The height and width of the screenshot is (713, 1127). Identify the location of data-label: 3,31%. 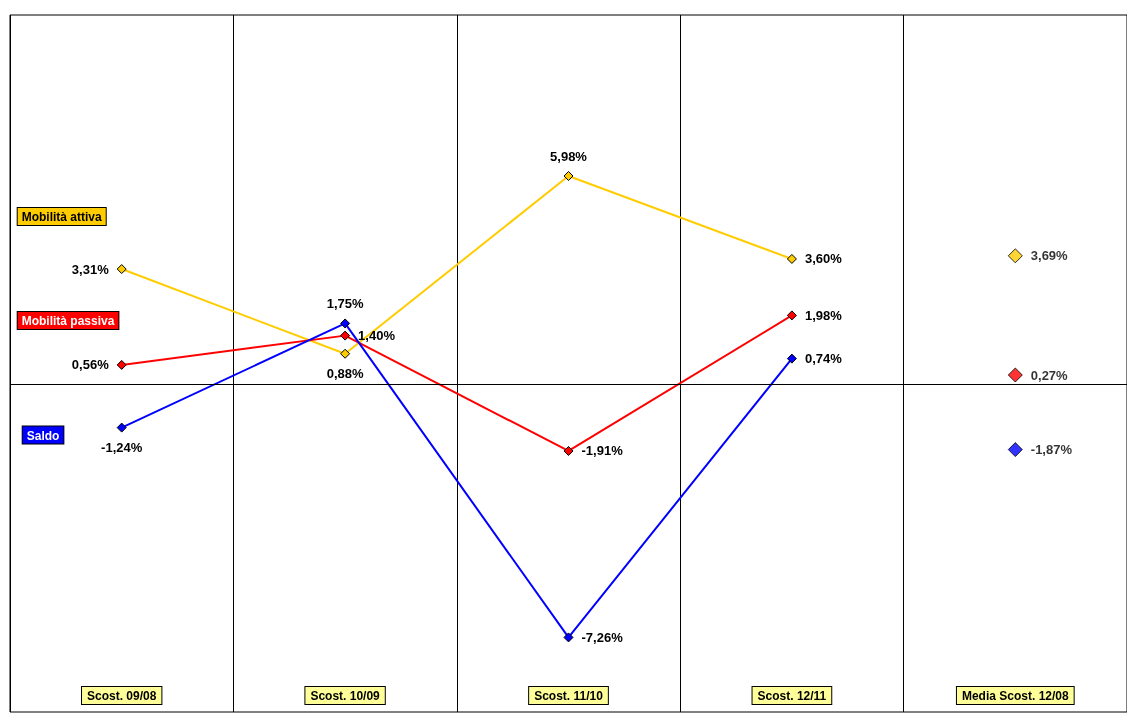
(90, 269).